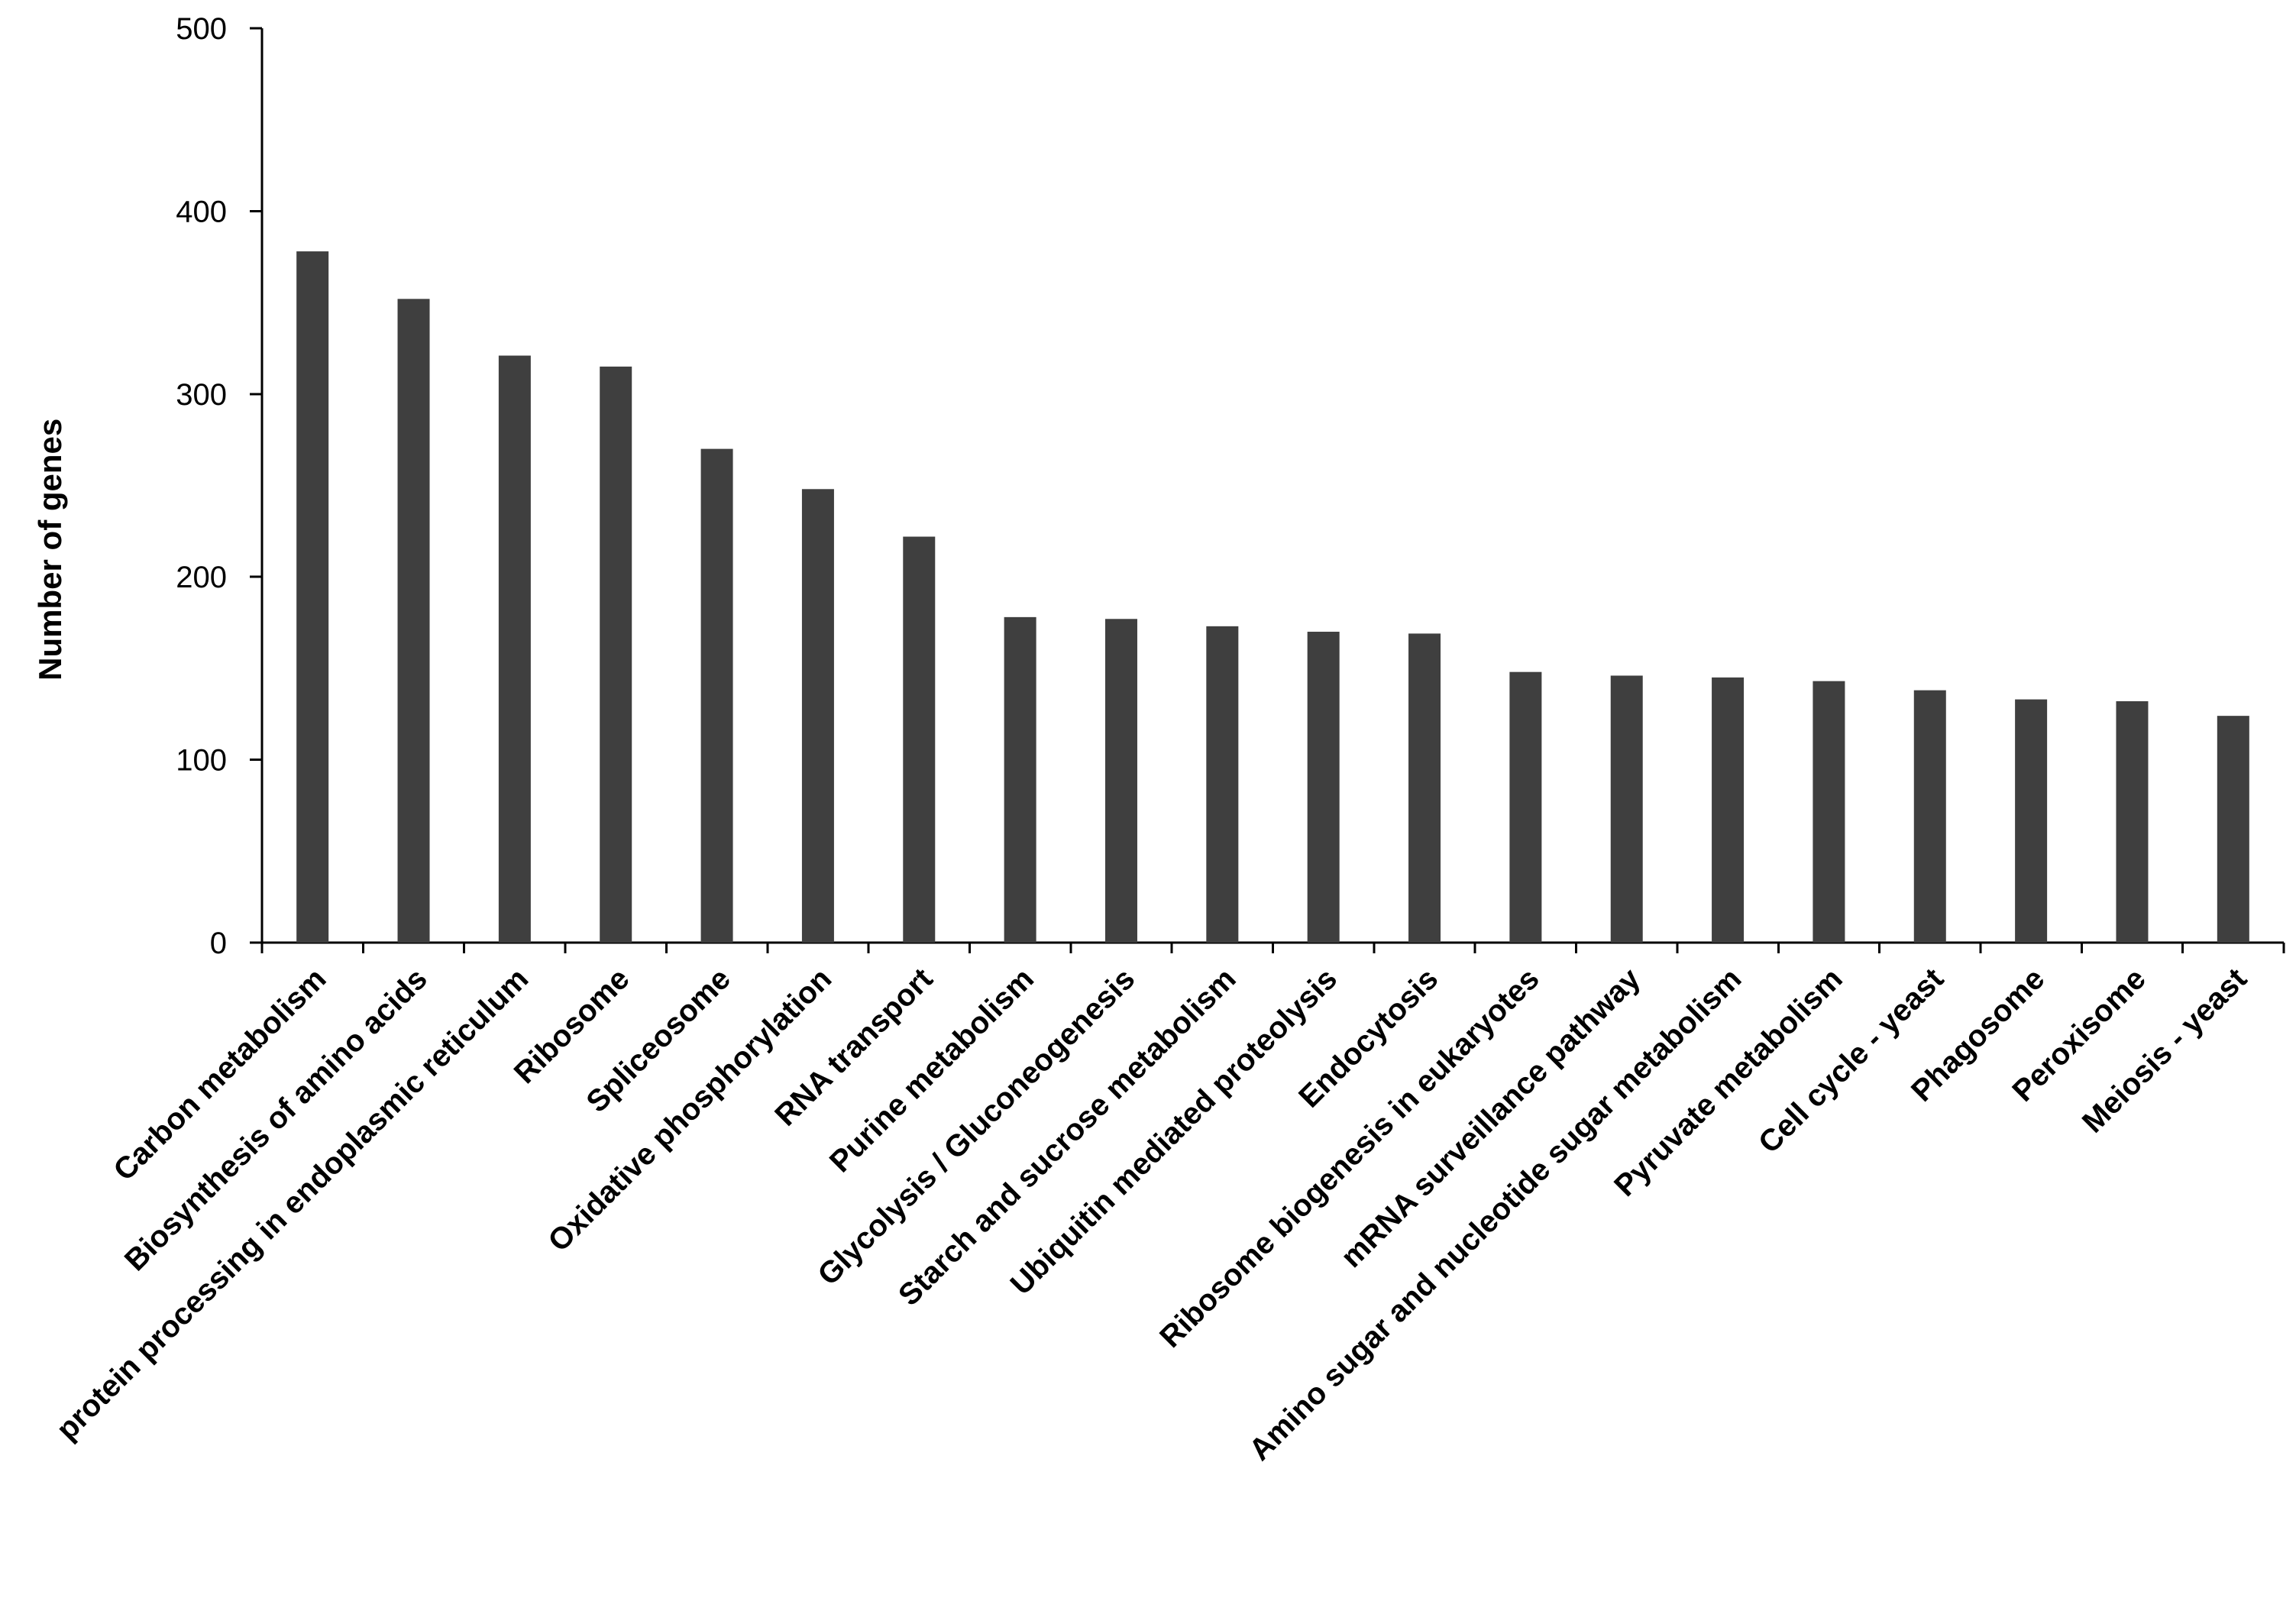  I want to click on y-axis-title: Number of genes, so click(50, 550).